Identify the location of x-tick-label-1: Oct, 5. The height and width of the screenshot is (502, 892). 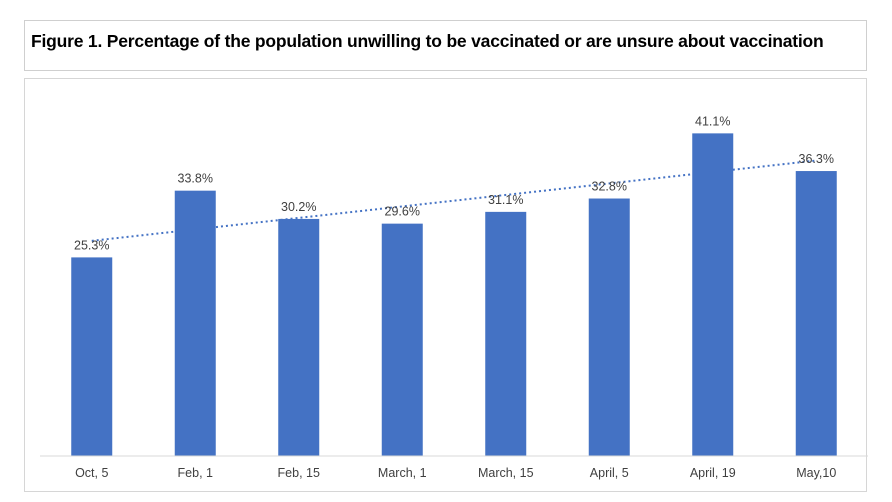
(91, 473).